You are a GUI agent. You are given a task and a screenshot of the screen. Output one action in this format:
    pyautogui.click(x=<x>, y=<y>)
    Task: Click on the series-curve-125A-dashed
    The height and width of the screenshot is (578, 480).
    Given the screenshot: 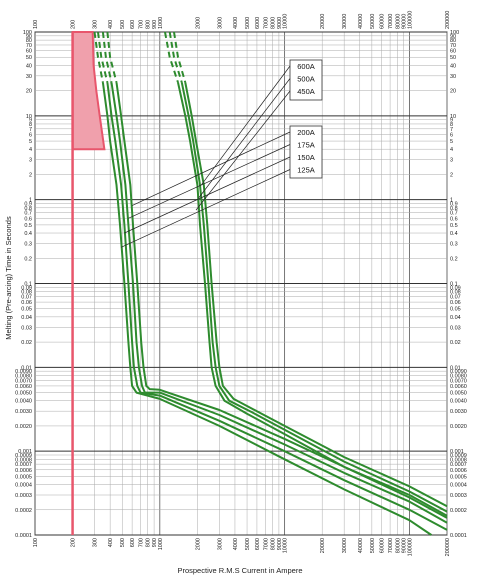 What is the action you would take?
    pyautogui.click(x=98, y=57)
    